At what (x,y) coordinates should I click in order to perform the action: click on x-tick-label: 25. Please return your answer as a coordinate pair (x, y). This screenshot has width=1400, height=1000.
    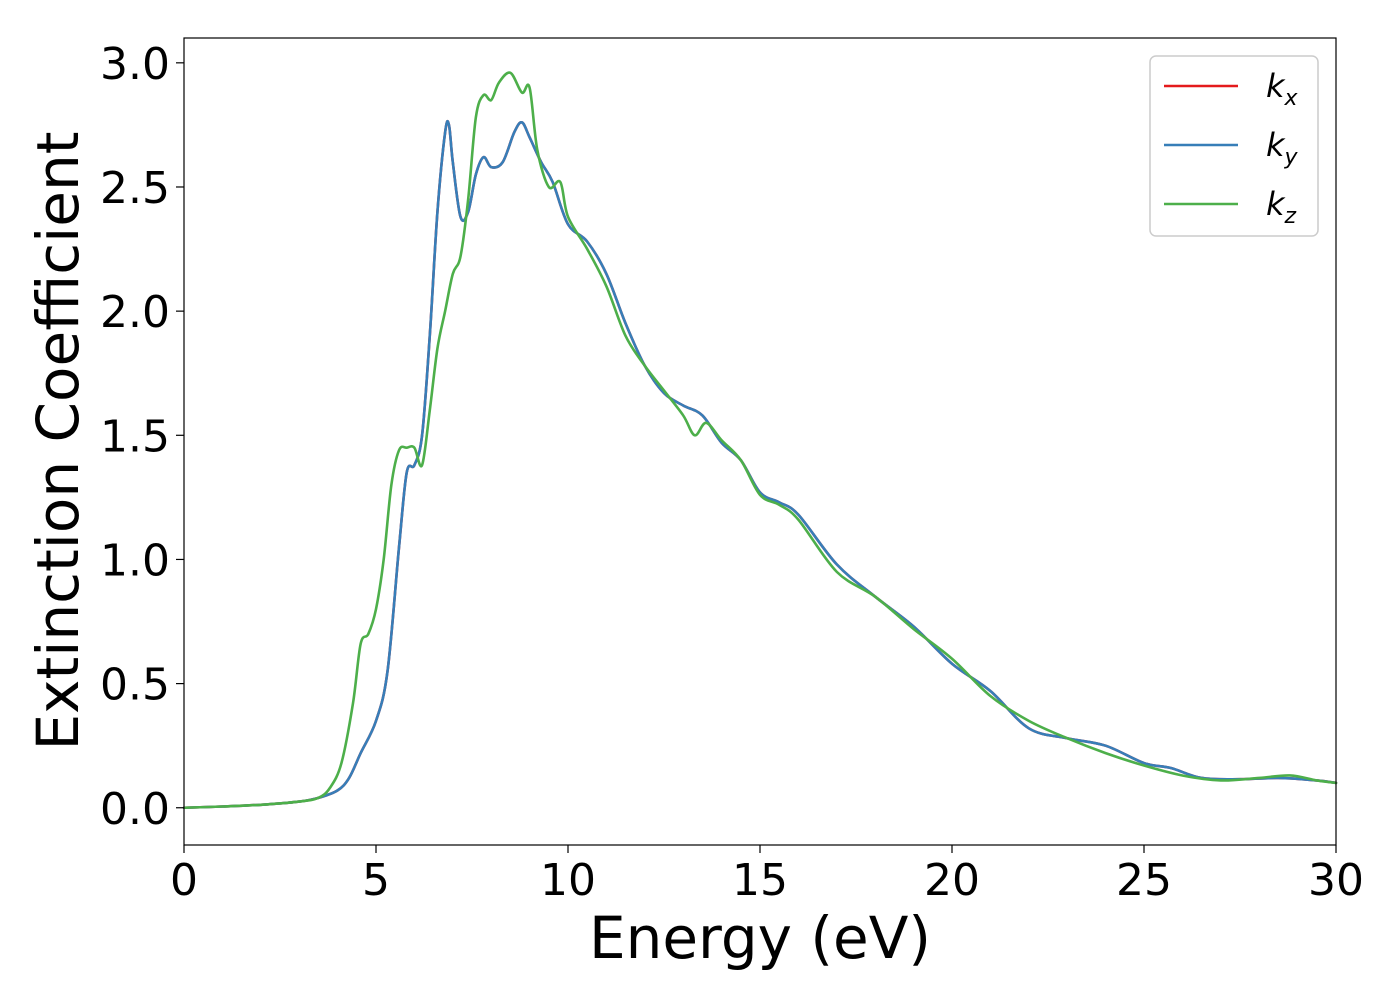
    Looking at the image, I should click on (1144, 880).